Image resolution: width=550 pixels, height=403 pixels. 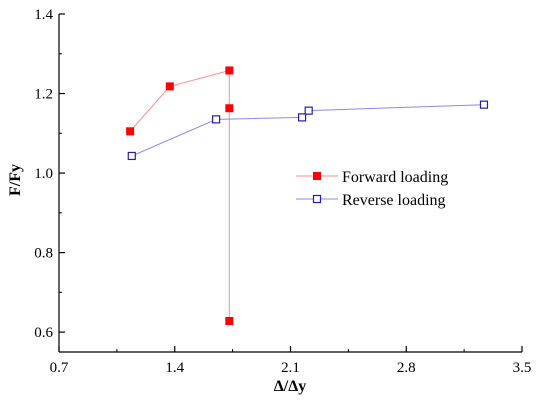 What do you see at coordinates (43, 254) in the screenshot?
I see `y-tick-label: 0.8` at bounding box center [43, 254].